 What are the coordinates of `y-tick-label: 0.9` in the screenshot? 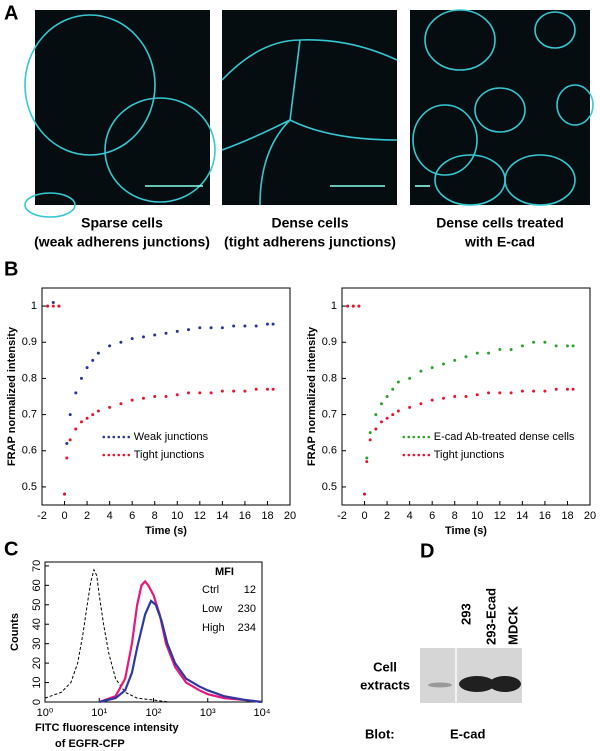 It's located at (29, 342).